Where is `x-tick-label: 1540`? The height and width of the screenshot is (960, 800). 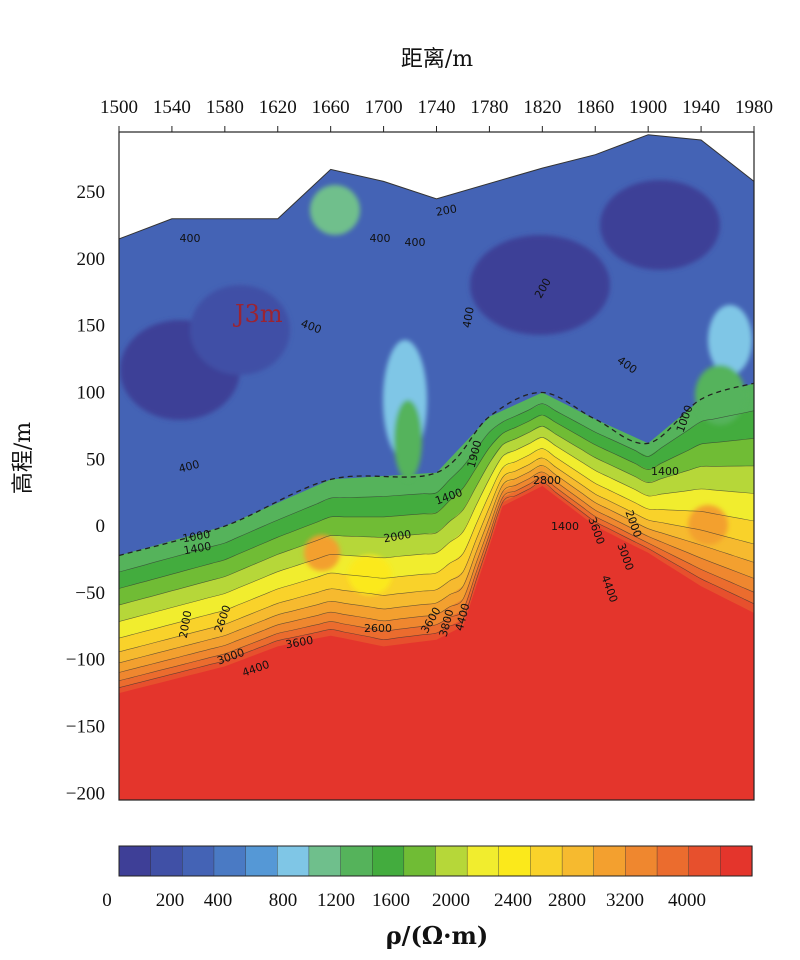
x-tick-label: 1540 is located at coordinates (172, 107).